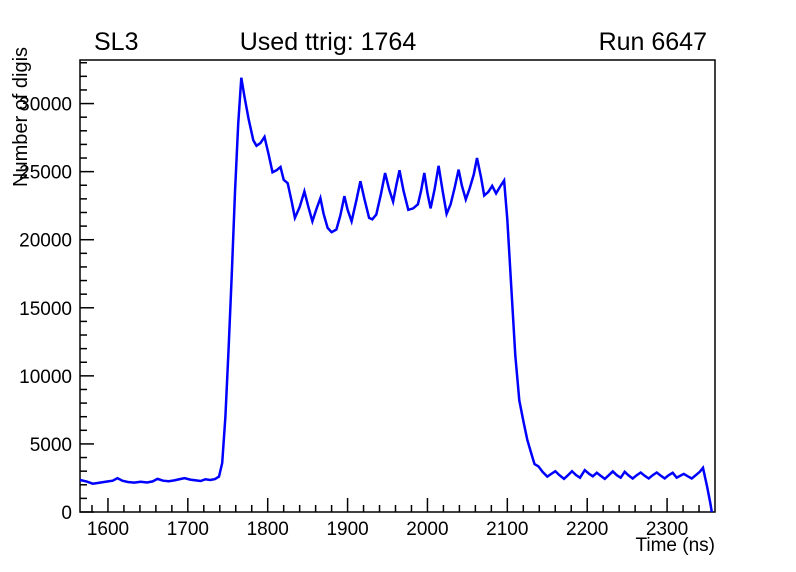 Image resolution: width=796 pixels, height=572 pixels. I want to click on chart-title-center: Used ttrig: 1764, so click(328, 42).